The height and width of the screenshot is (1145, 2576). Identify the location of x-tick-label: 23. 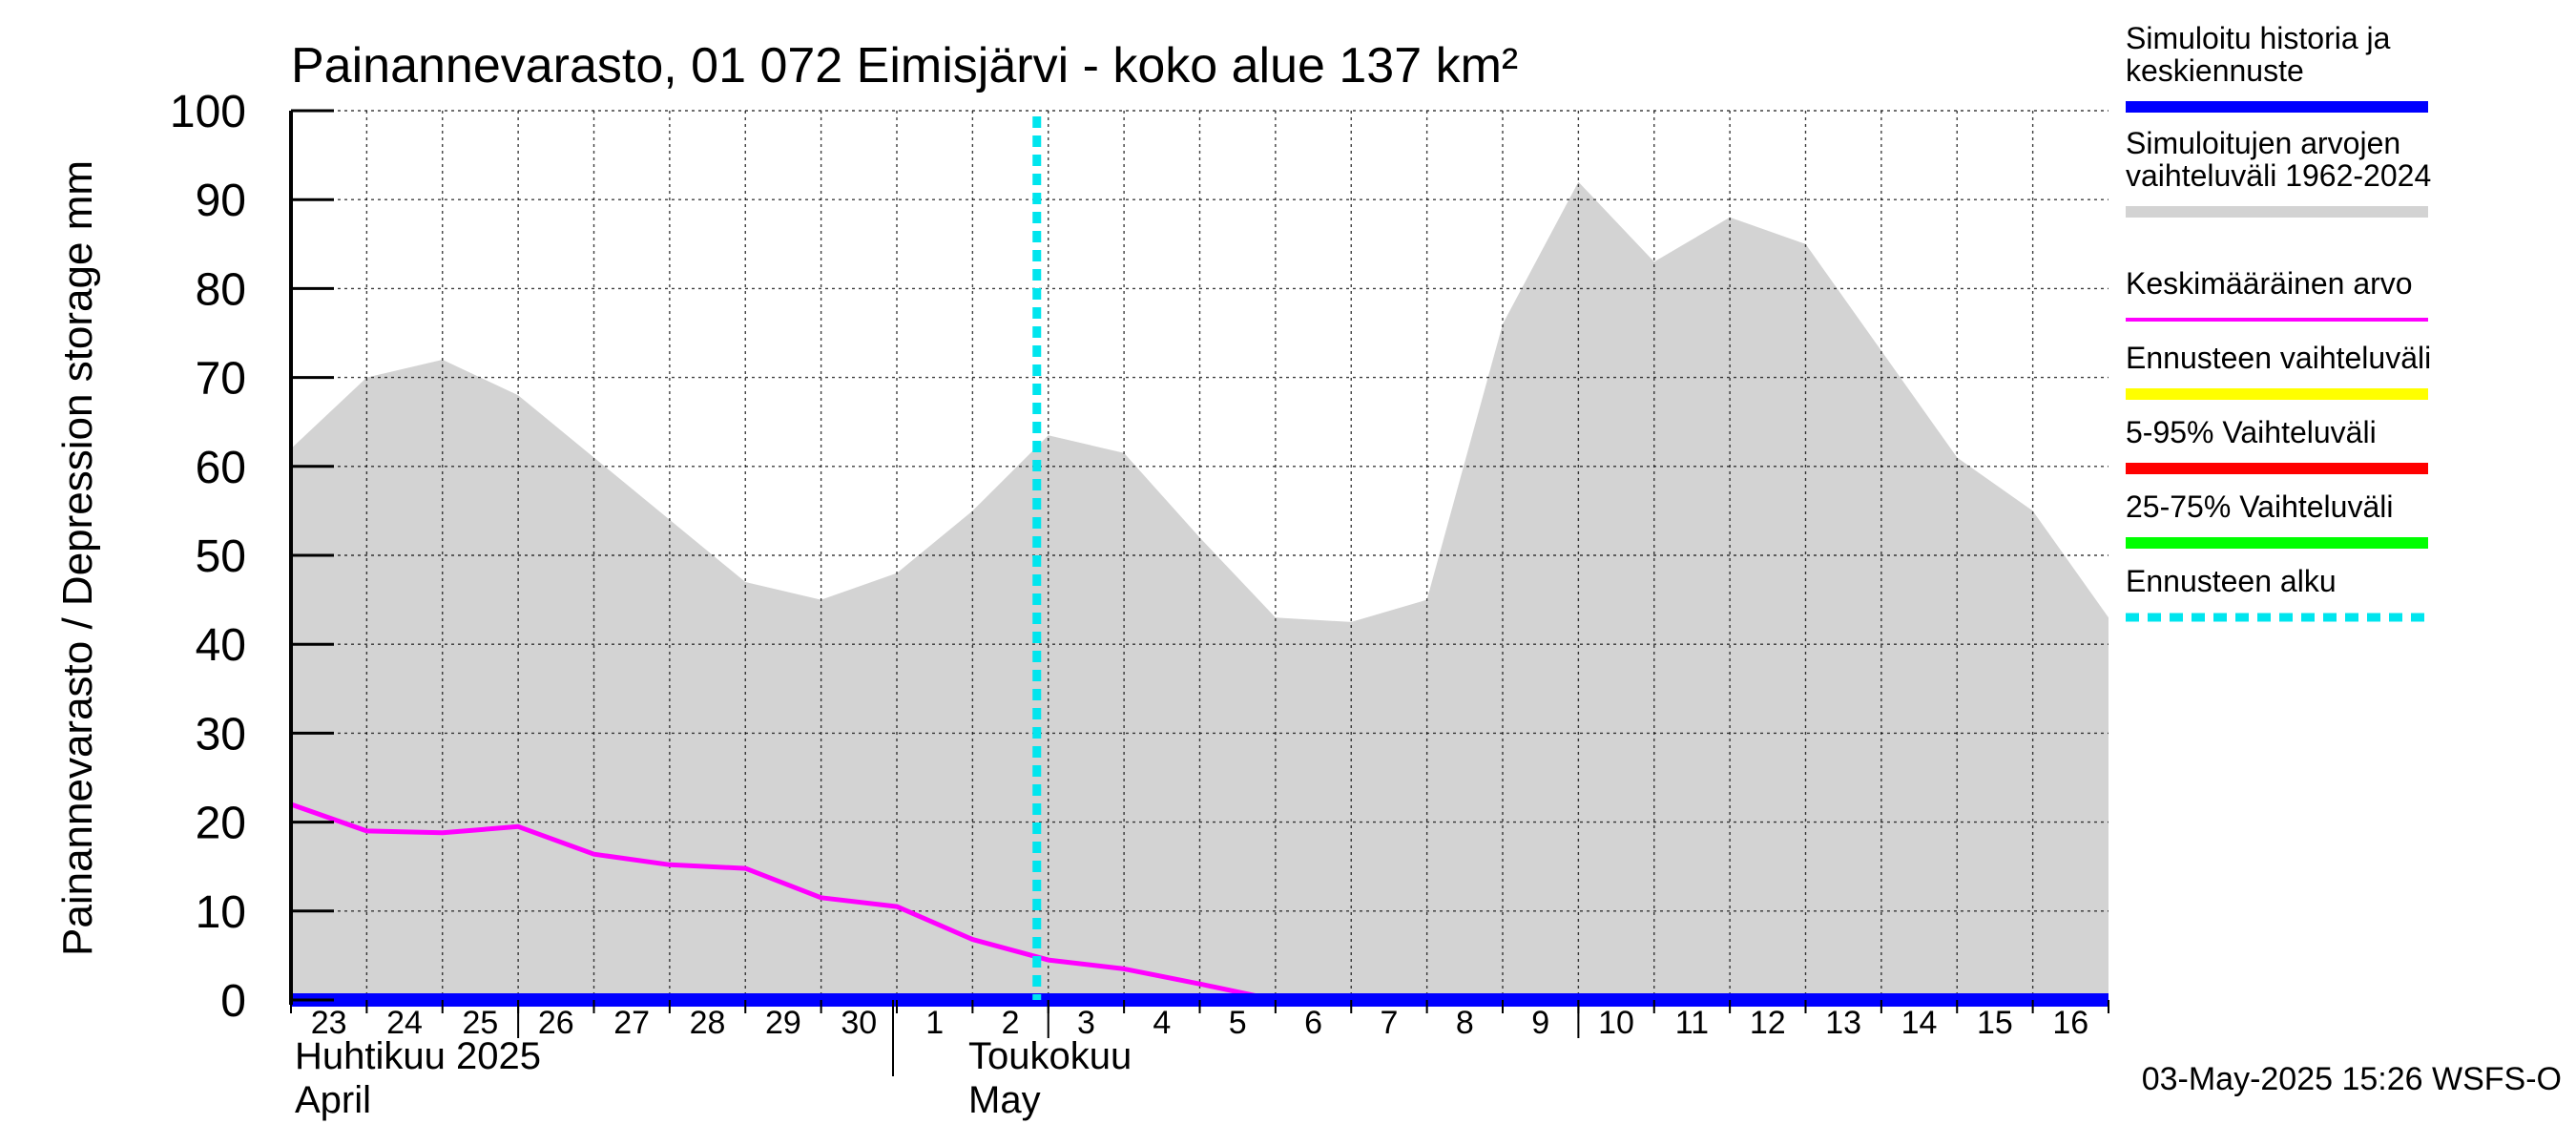
(329, 1023).